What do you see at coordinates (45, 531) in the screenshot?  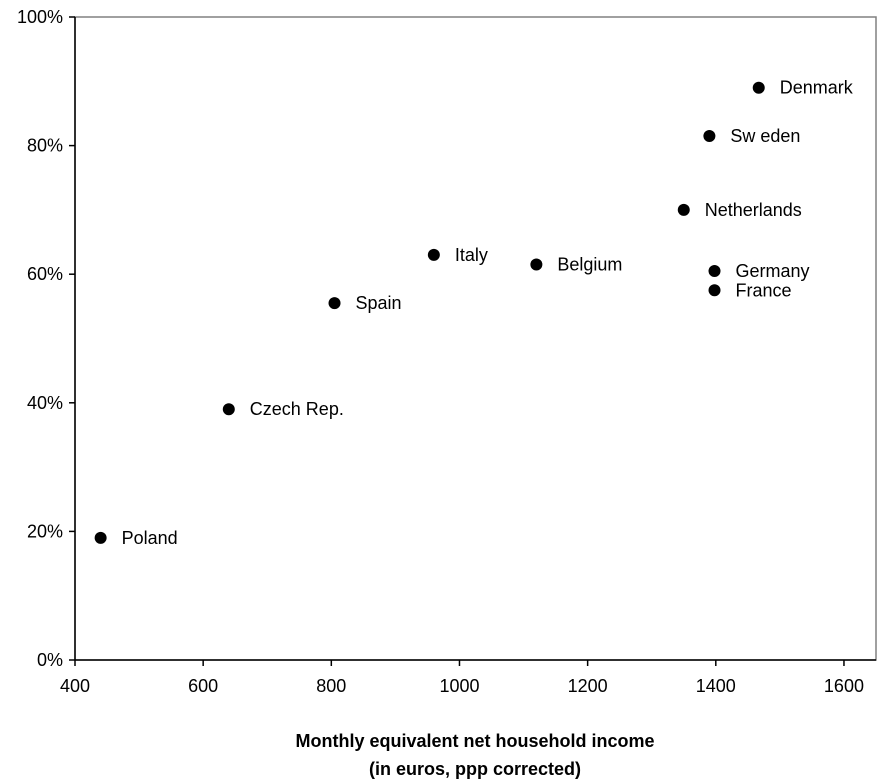 I see `y-tick-label: 20%` at bounding box center [45, 531].